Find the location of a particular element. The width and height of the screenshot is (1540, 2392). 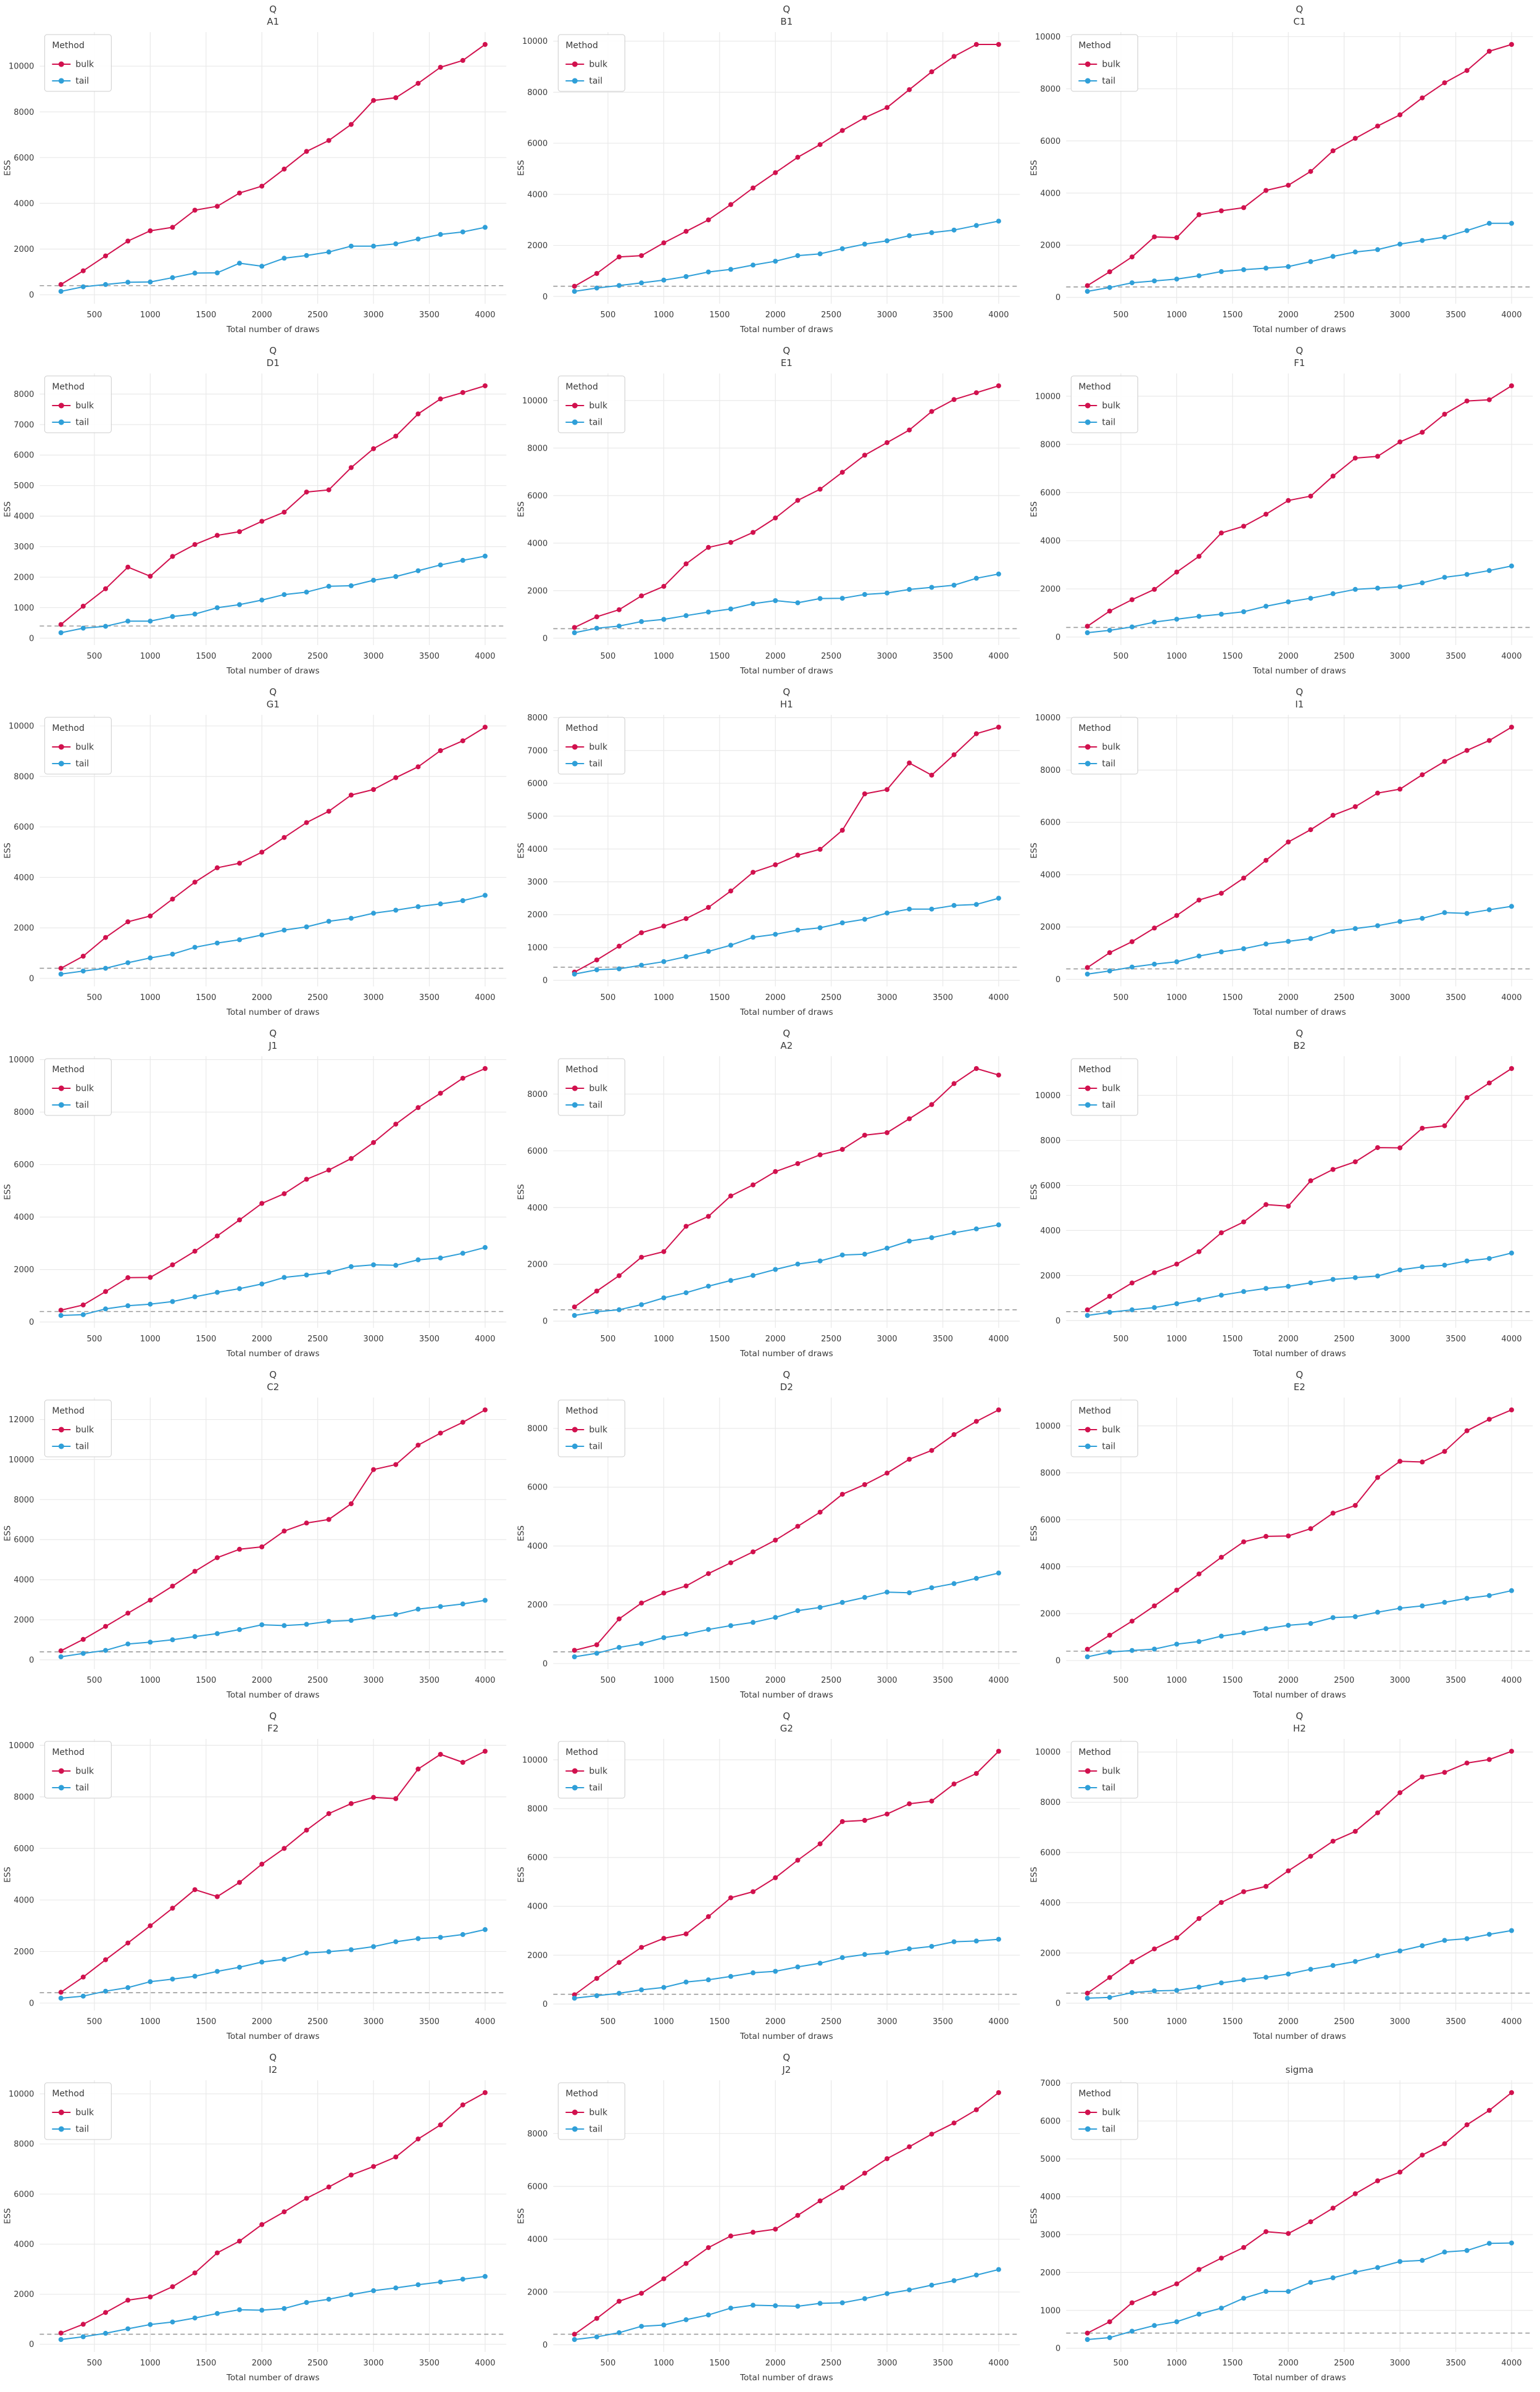

bulk-line is located at coordinates (1299, 1529).